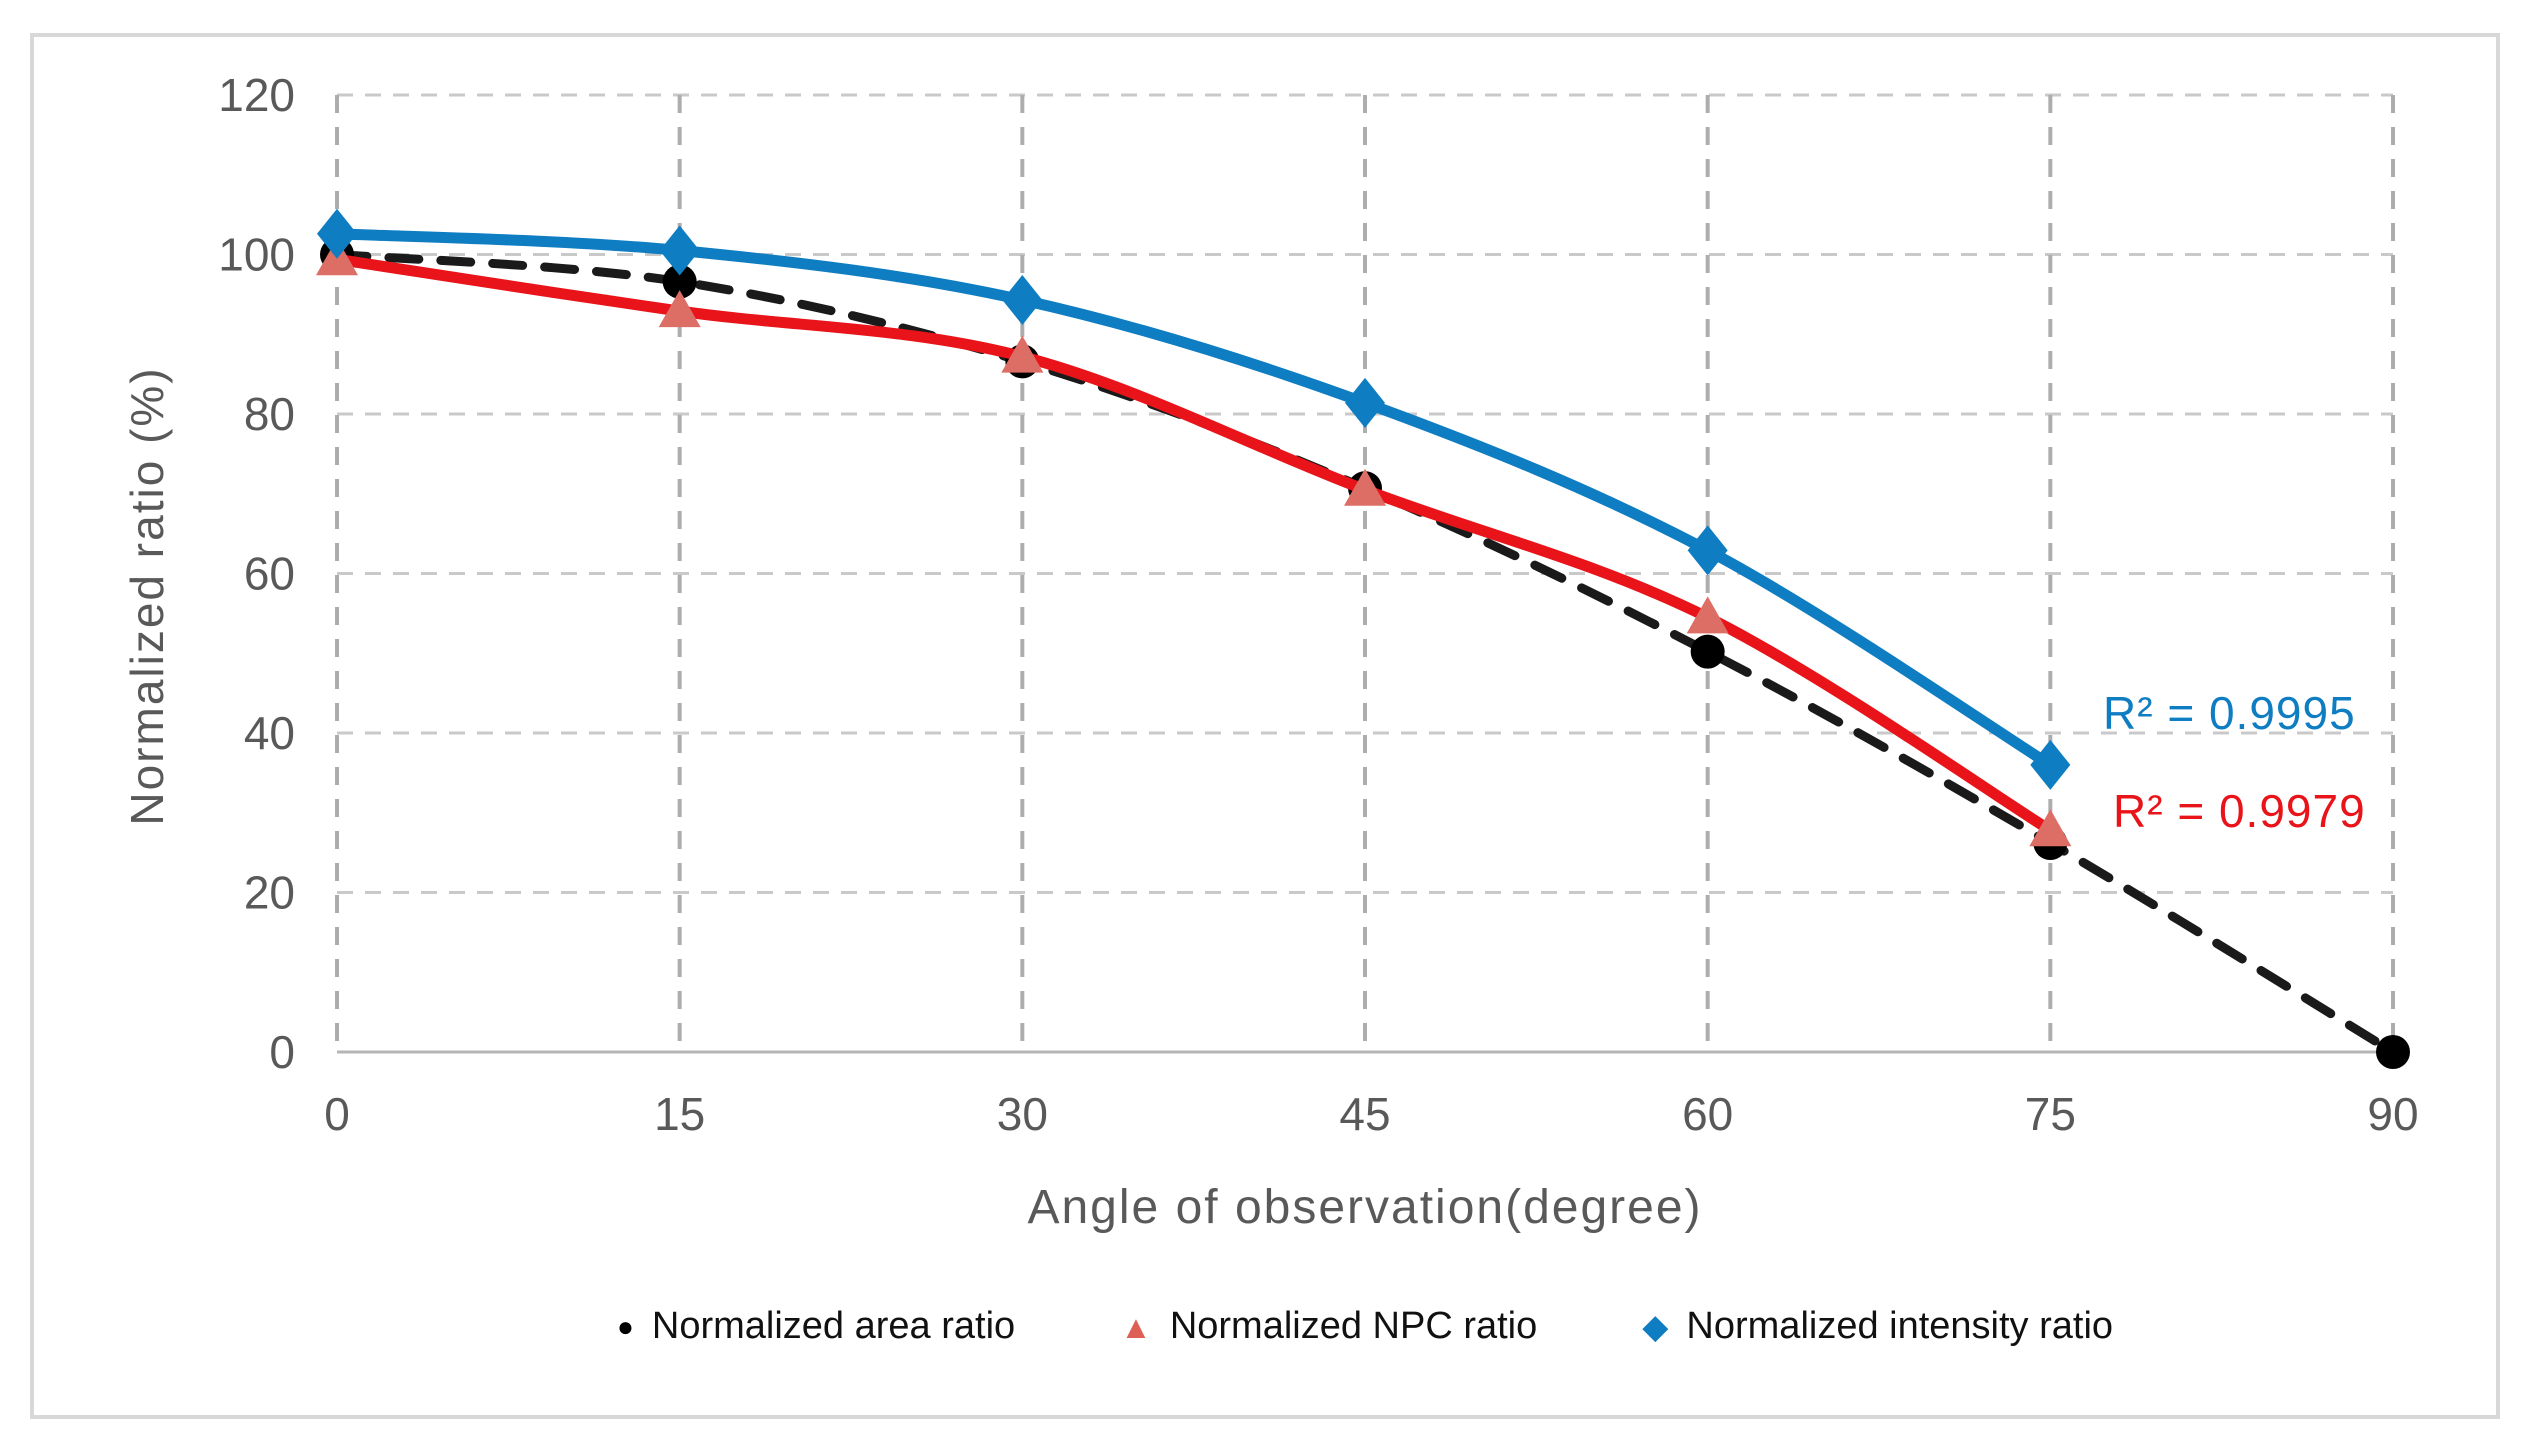 The width and height of the screenshot is (2531, 1446). What do you see at coordinates (833, 1326) in the screenshot?
I see `legend-label: Normalized area ratio` at bounding box center [833, 1326].